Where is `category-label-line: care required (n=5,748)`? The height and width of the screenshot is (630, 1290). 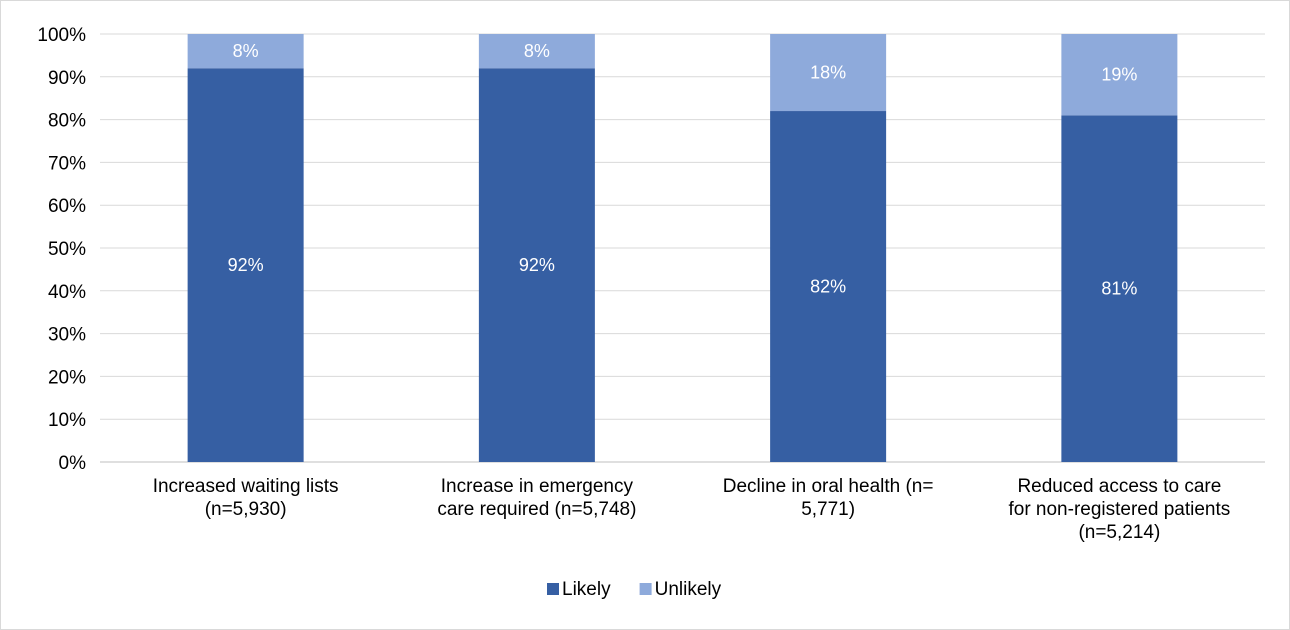 category-label-line: care required (n=5,748) is located at coordinates (536, 509).